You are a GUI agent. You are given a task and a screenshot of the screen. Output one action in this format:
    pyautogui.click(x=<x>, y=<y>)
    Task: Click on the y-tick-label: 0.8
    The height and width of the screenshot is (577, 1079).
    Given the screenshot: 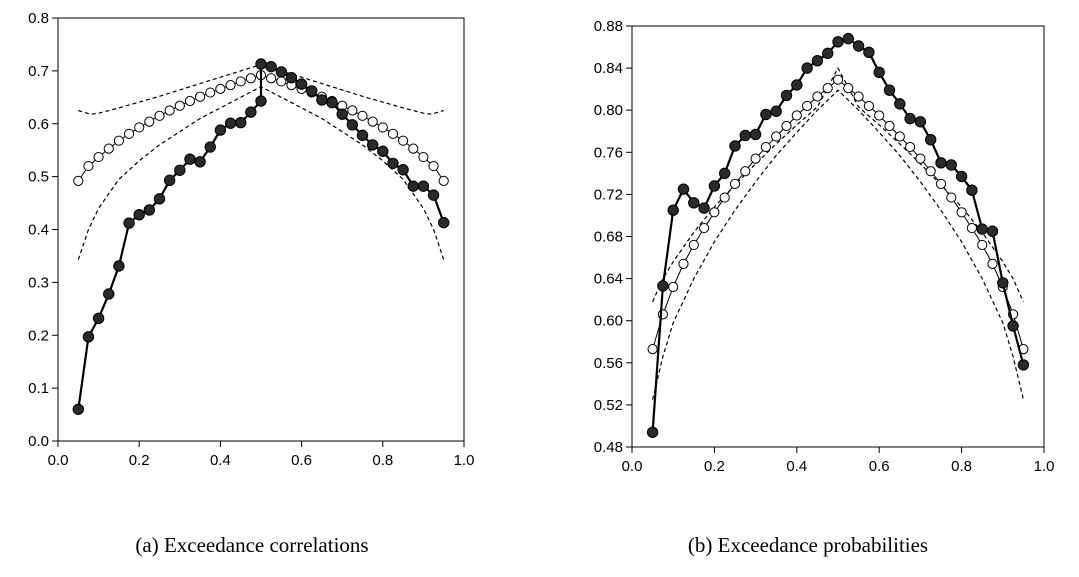 What is the action you would take?
    pyautogui.click(x=38, y=18)
    